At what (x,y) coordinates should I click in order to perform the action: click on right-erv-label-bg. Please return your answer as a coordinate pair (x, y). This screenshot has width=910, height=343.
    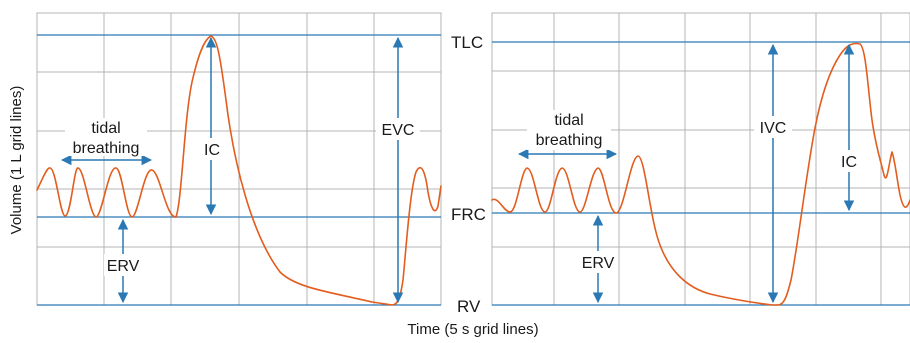
    Looking at the image, I should click on (598, 262).